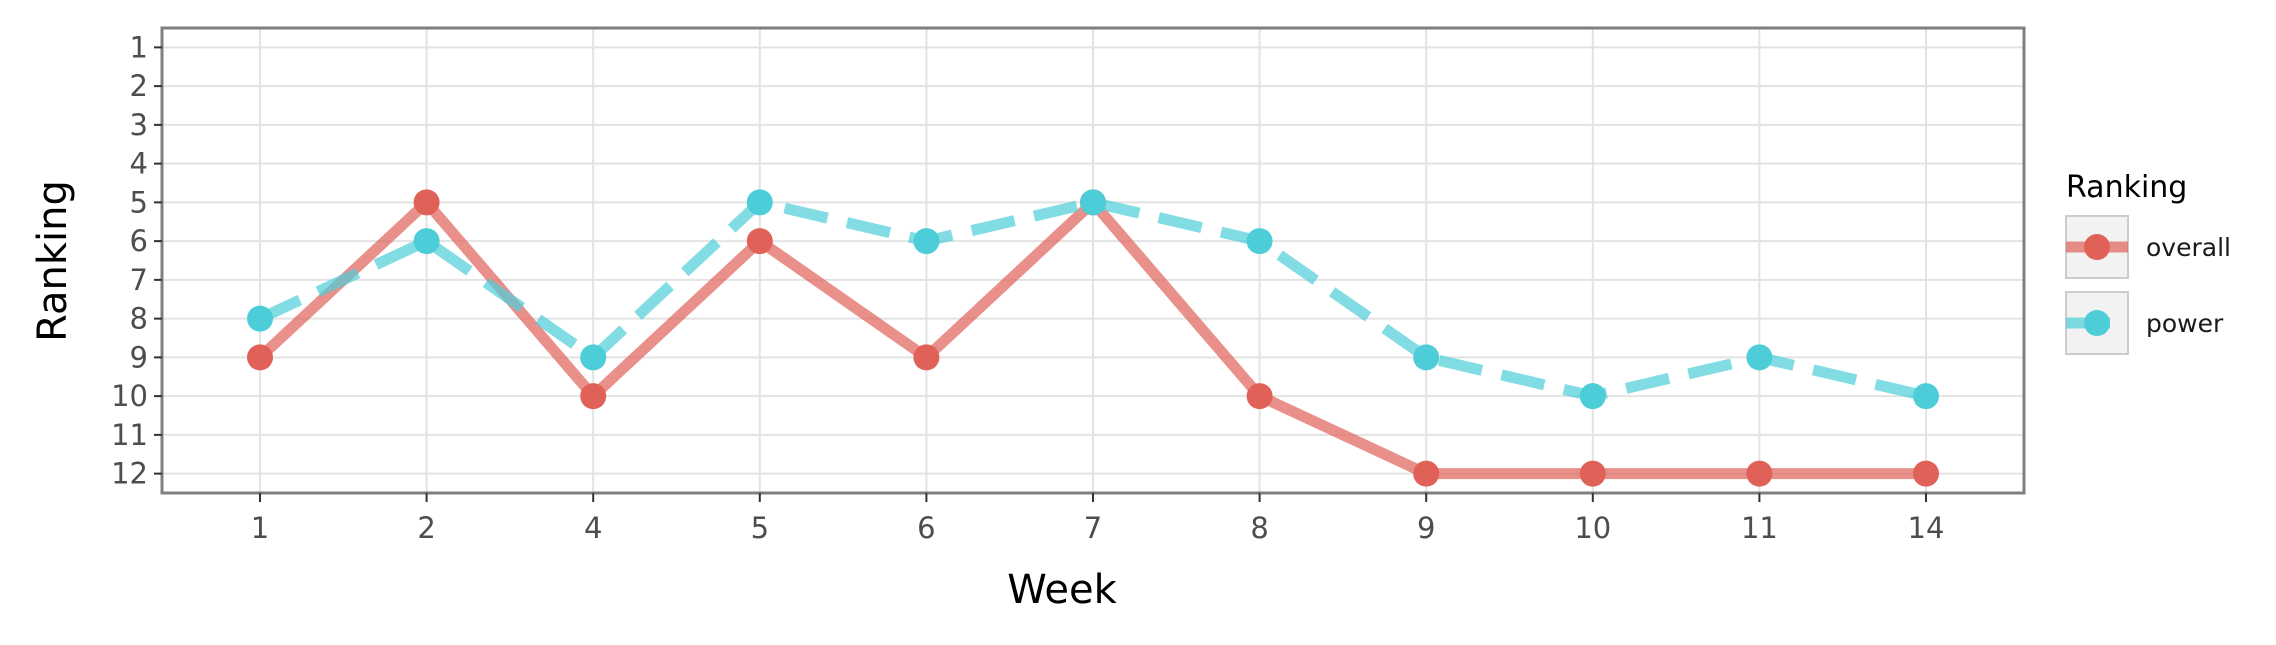 Image resolution: width=2276 pixels, height=645 pixels. I want to click on legend-title: Ranking, so click(2126, 187).